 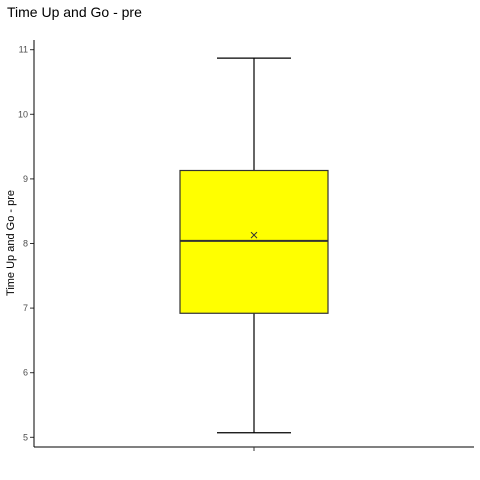 What do you see at coordinates (25, 308) in the screenshot?
I see `y-tick-label: 7` at bounding box center [25, 308].